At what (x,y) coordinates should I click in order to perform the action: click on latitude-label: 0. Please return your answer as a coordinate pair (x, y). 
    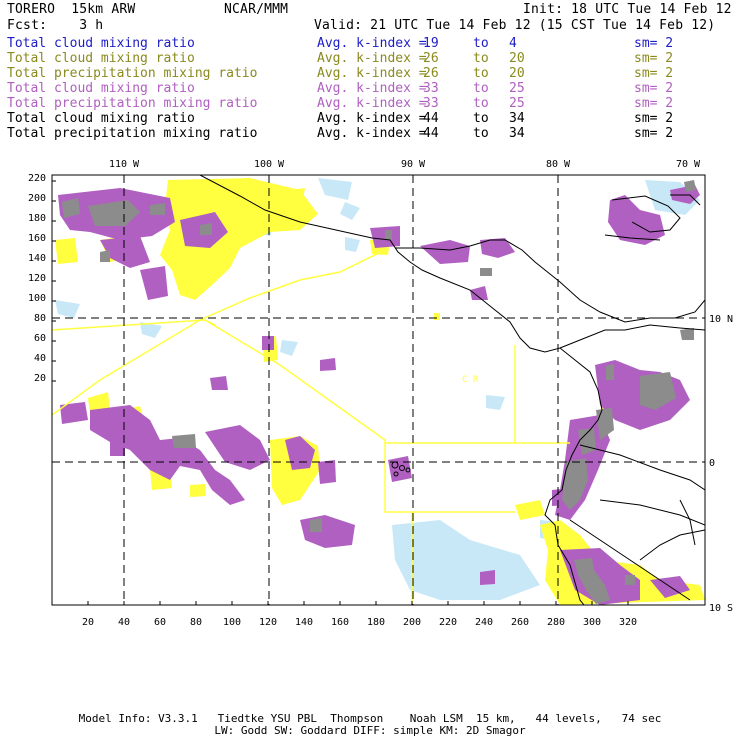
    Looking at the image, I should click on (712, 463).